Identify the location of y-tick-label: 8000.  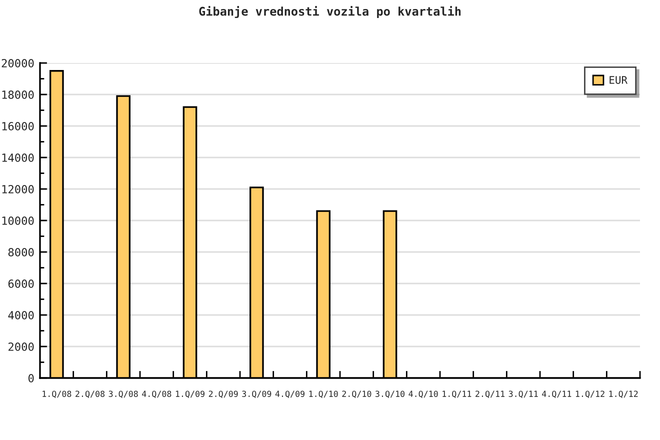
(21, 252).